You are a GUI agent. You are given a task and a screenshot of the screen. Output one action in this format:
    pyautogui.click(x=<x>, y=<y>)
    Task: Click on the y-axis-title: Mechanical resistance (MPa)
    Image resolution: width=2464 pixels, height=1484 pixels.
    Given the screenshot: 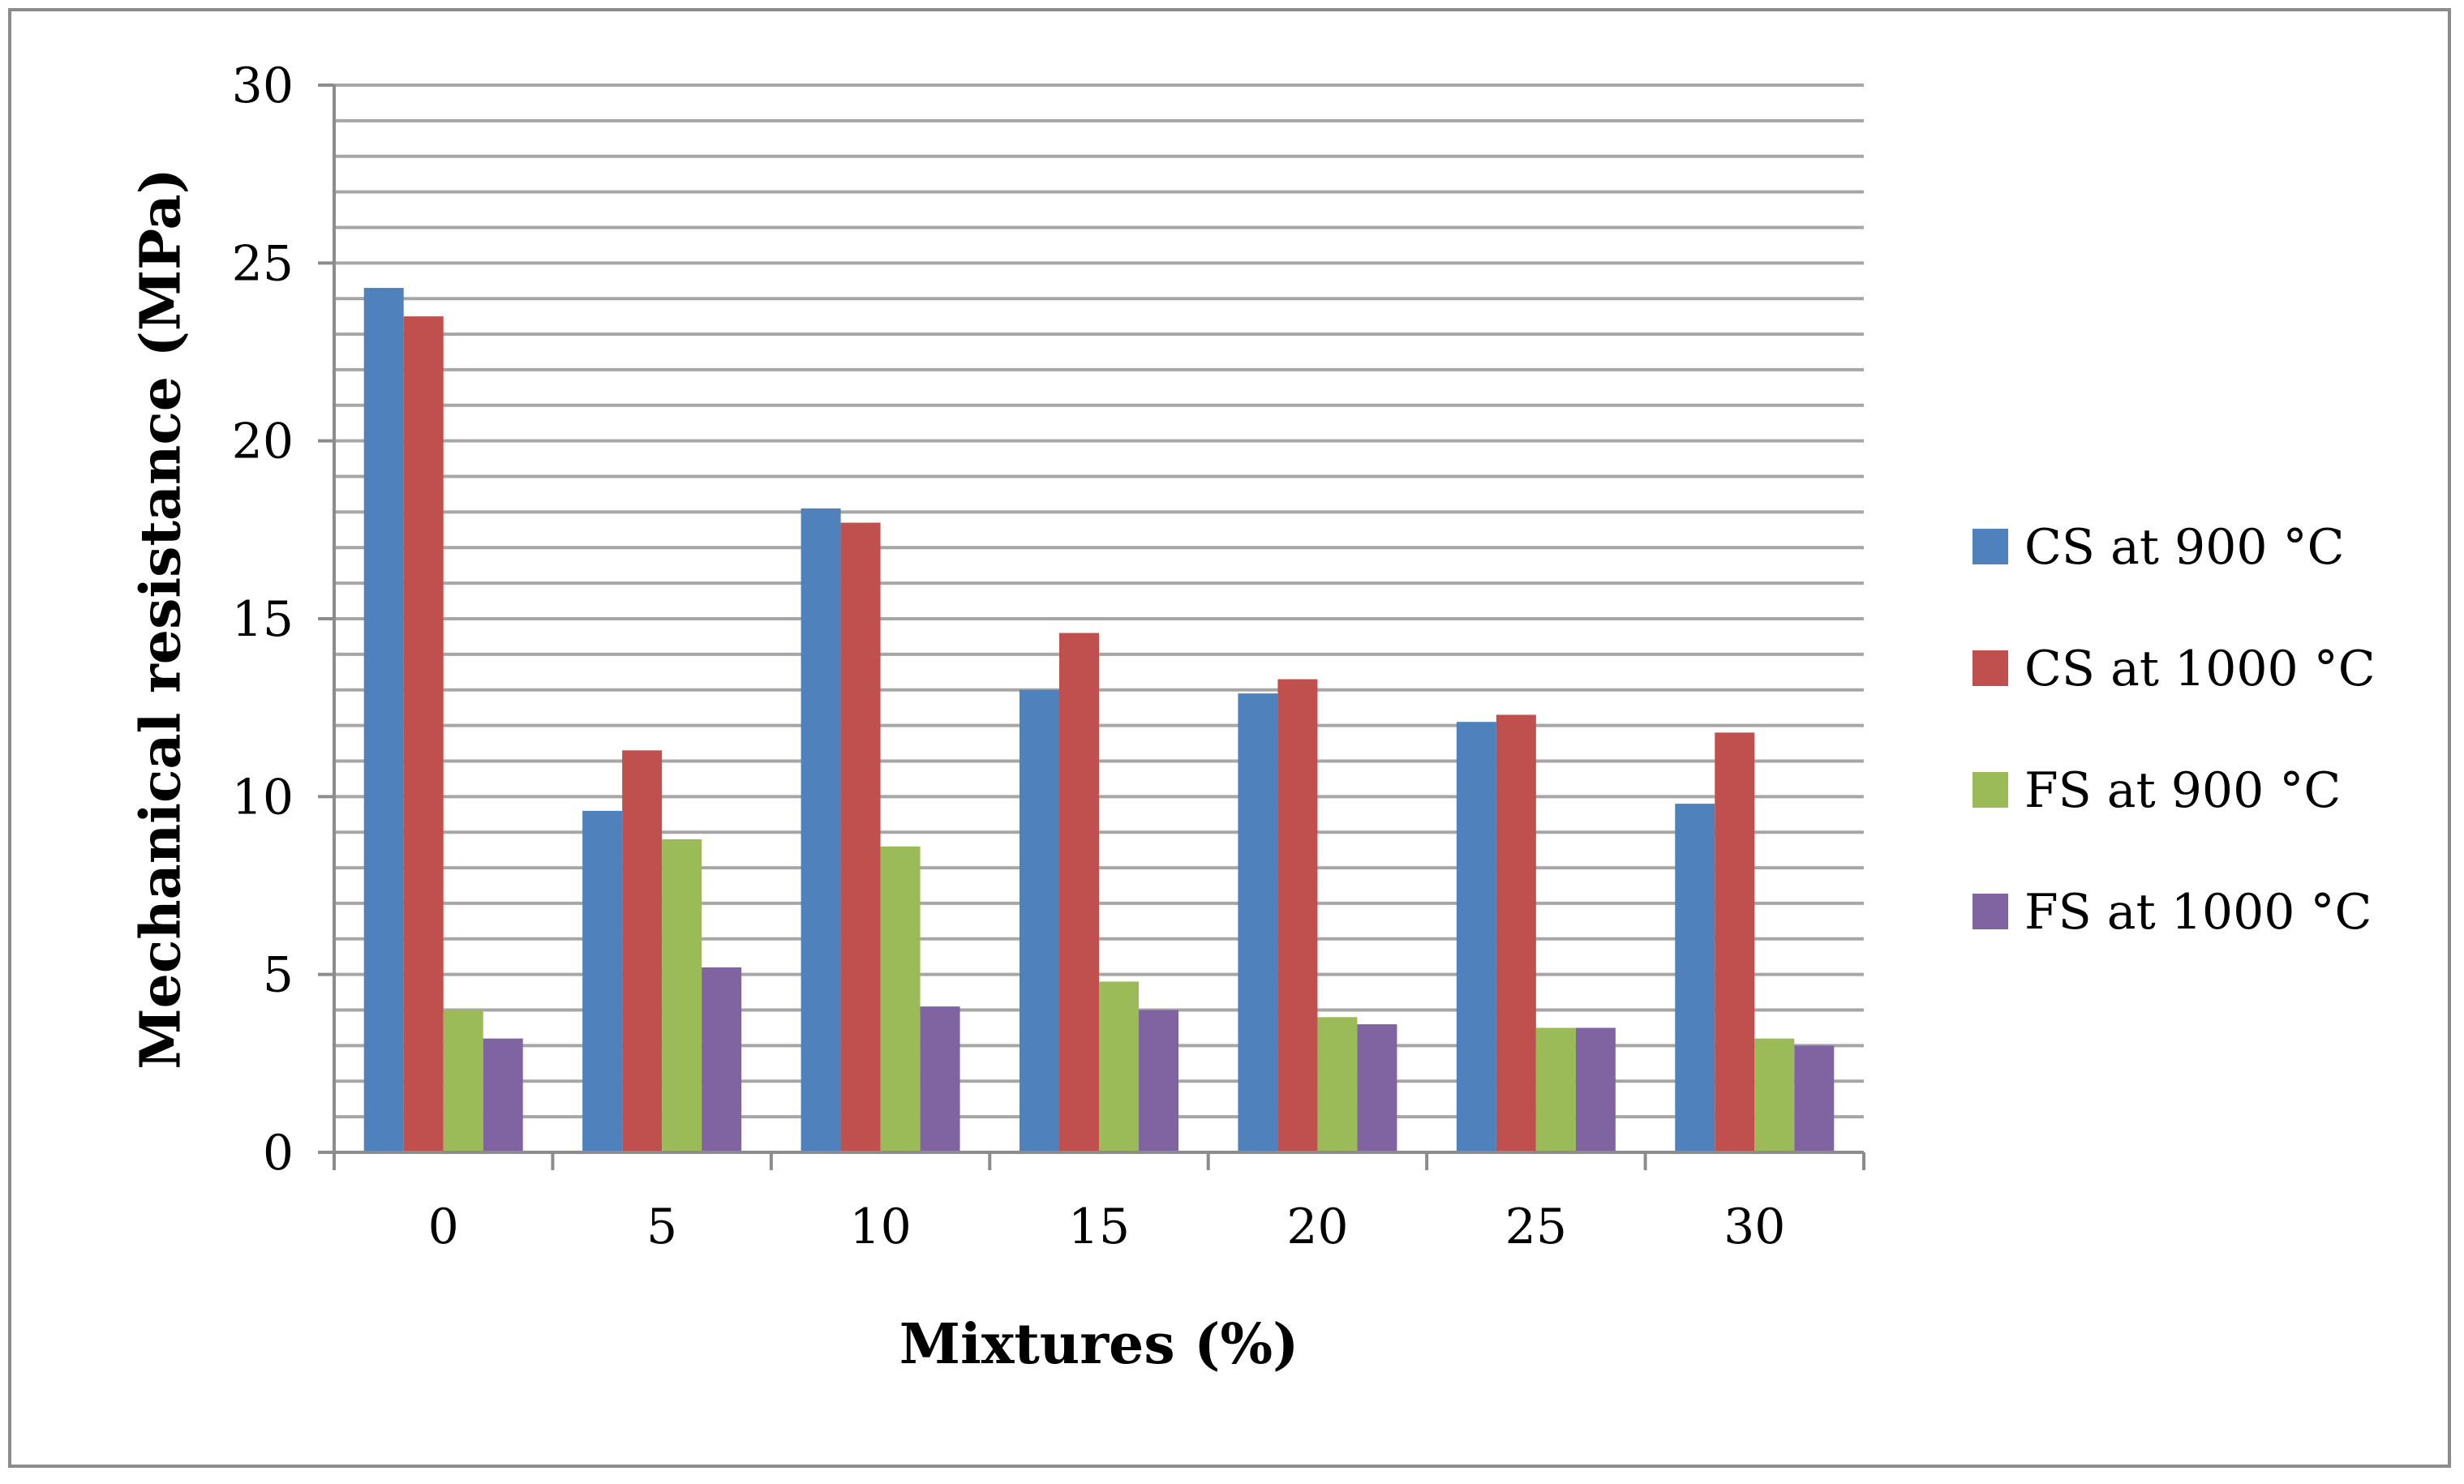 What is the action you would take?
    pyautogui.click(x=161, y=618)
    